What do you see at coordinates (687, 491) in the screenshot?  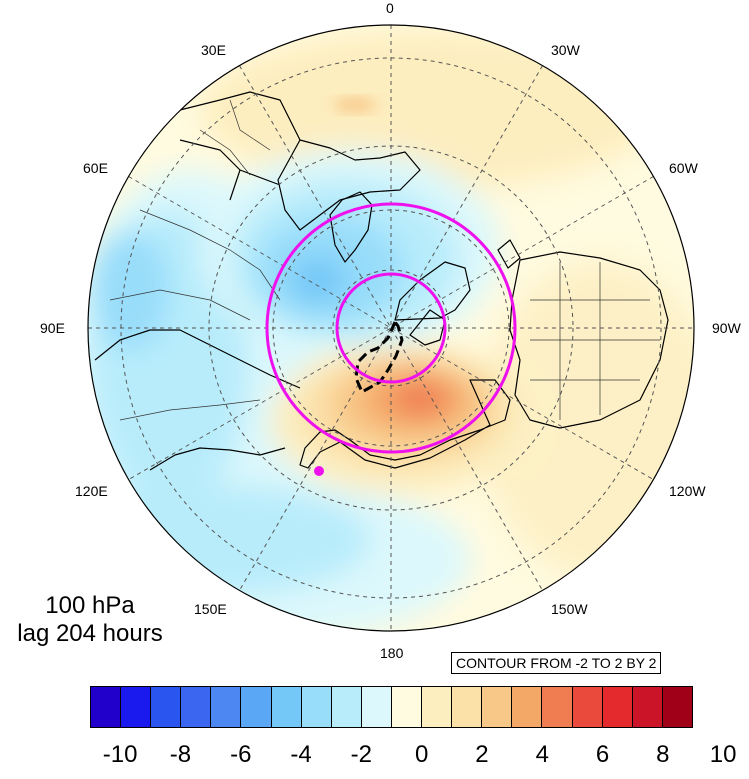 I see `lon-label-120w: 120W` at bounding box center [687, 491].